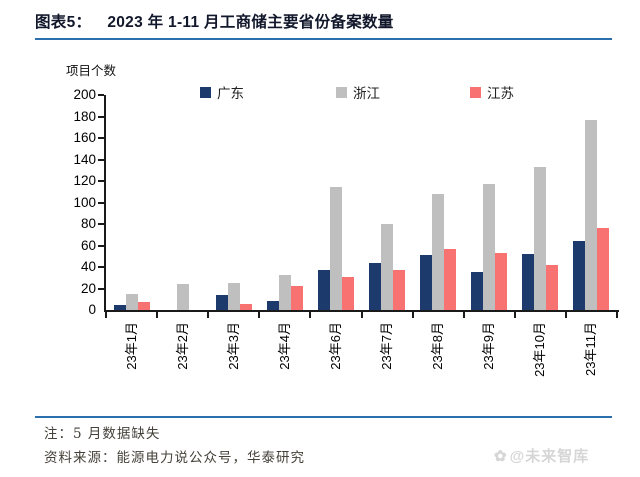  Describe the element at coordinates (284, 346) in the screenshot. I see `x-axis-label: 23年4月` at that location.